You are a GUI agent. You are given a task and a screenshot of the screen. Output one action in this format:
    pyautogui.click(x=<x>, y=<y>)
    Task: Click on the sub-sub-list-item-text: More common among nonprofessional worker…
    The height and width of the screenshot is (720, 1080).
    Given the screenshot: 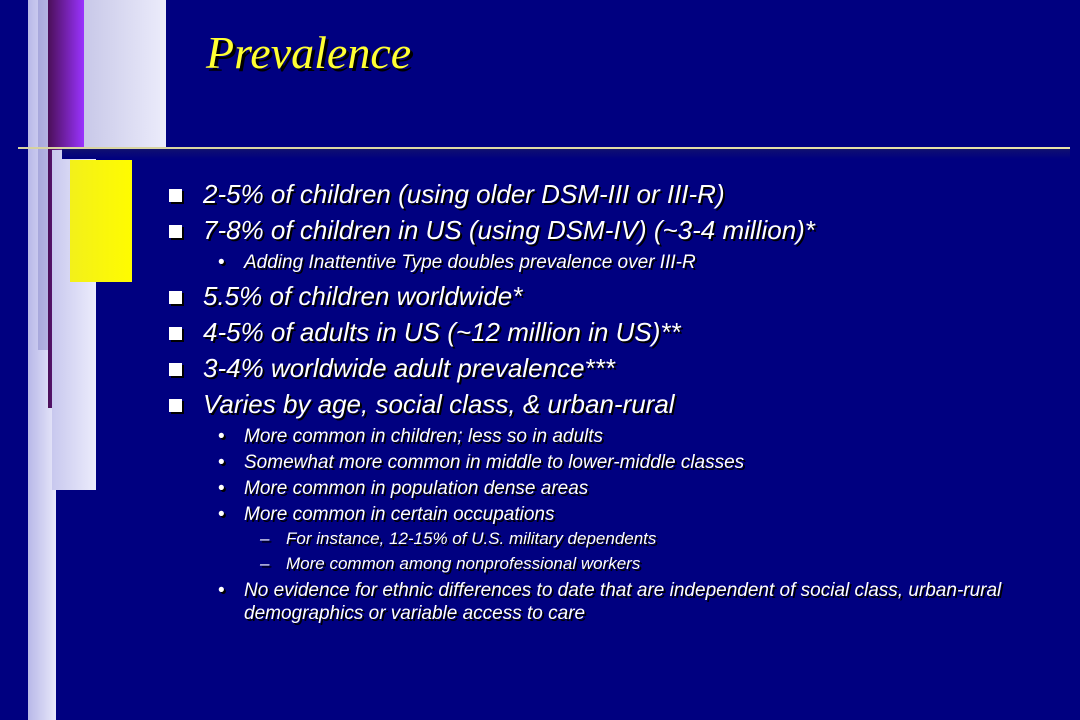 What is the action you would take?
    pyautogui.click(x=463, y=563)
    